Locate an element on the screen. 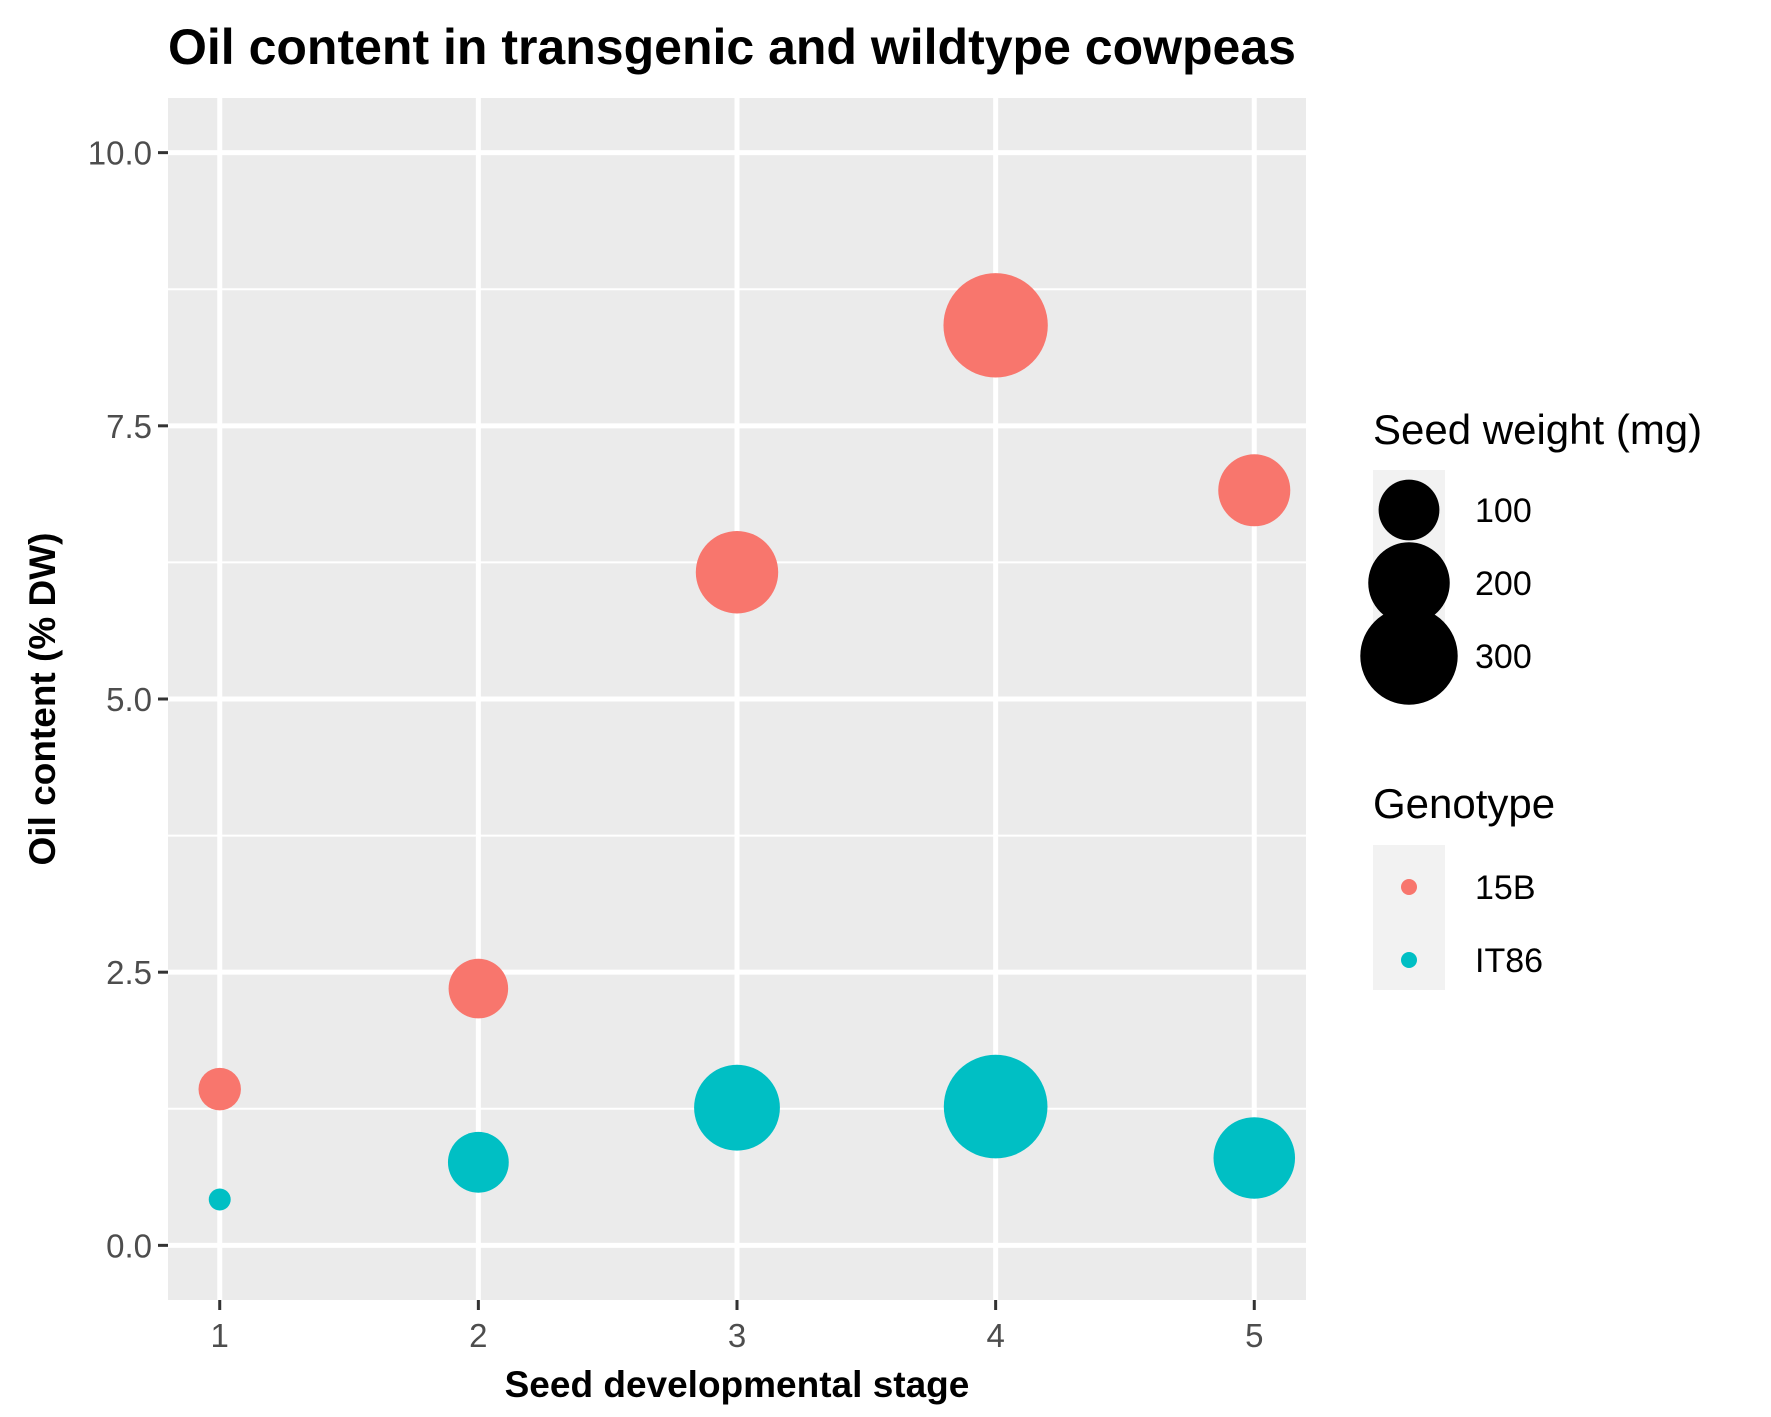 Image resolution: width=1771 pixels, height=1417 pixels. color-legend-key-background is located at coordinates (1409, 917).